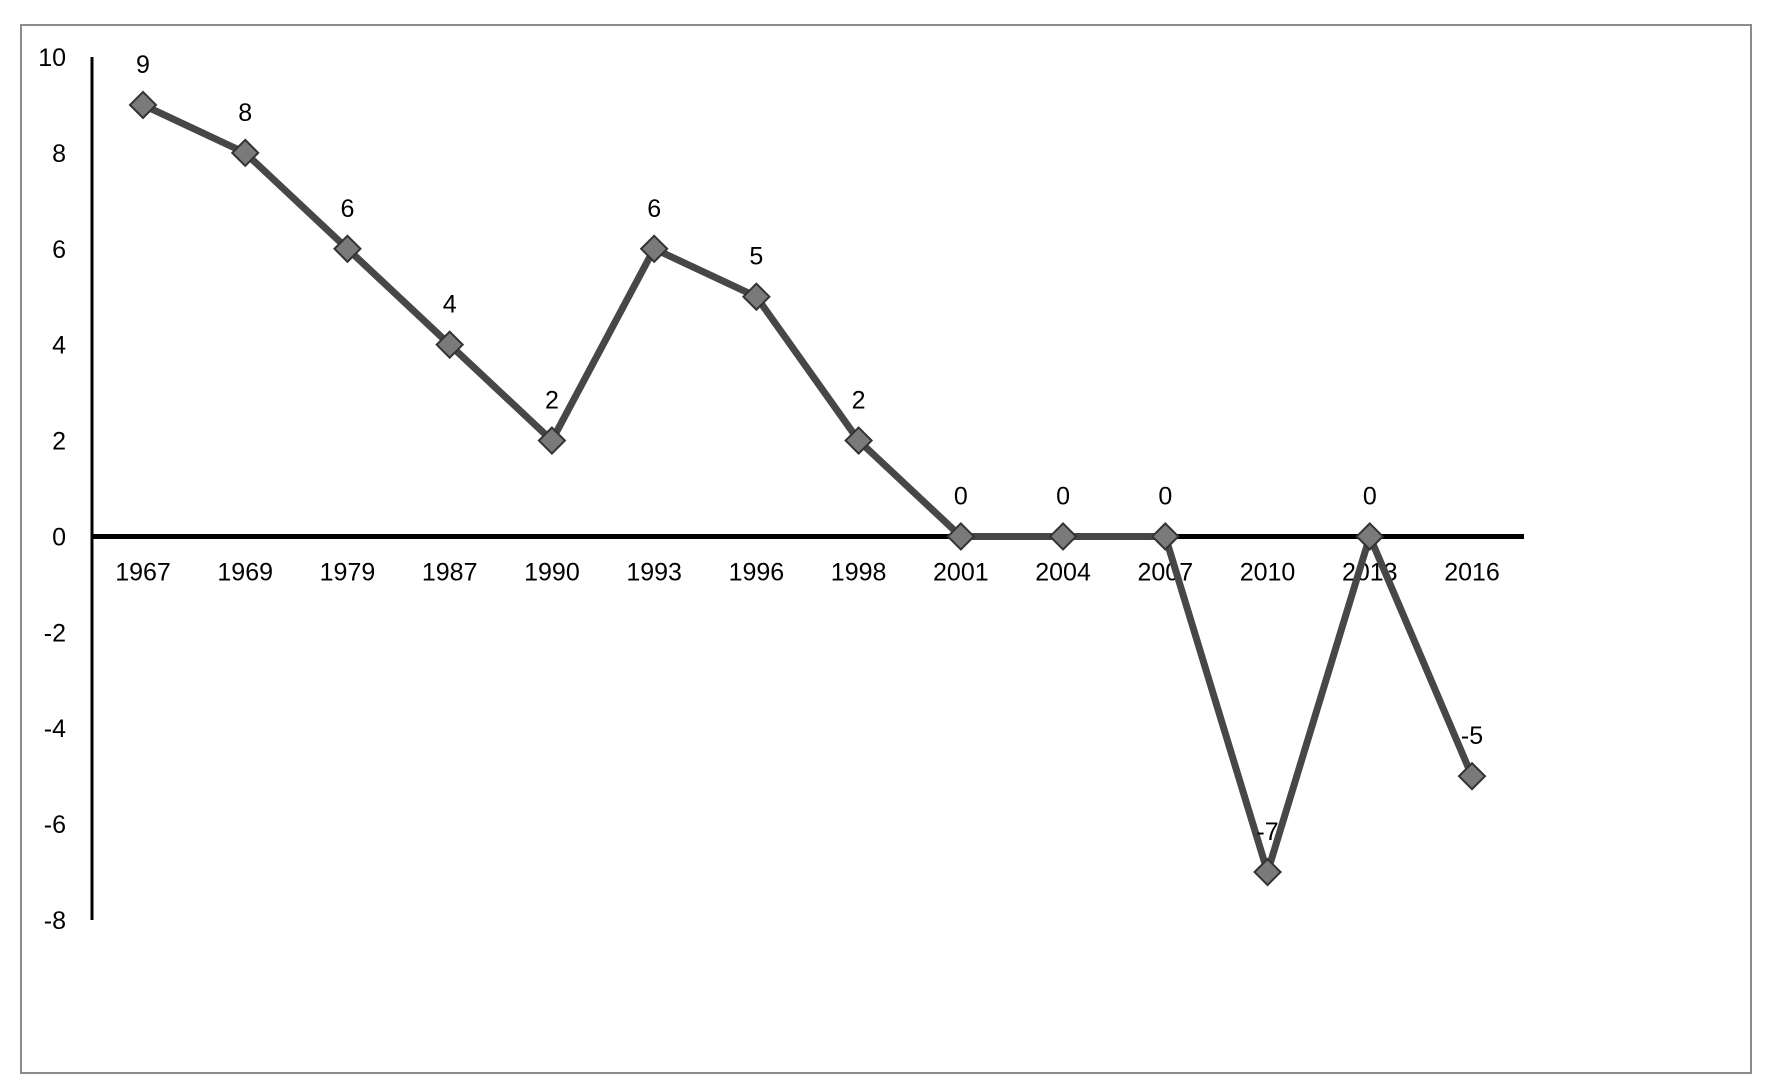 The width and height of the screenshot is (1772, 1089). What do you see at coordinates (450, 305) in the screenshot?
I see `data-label: 4` at bounding box center [450, 305].